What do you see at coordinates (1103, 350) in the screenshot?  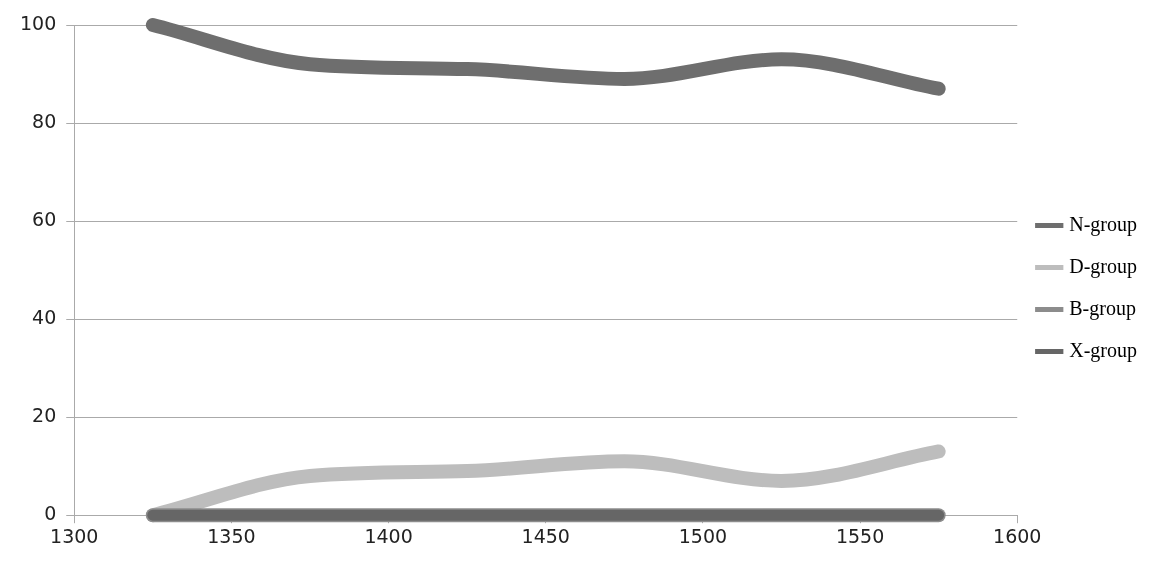 I see `legend-label: X-group` at bounding box center [1103, 350].